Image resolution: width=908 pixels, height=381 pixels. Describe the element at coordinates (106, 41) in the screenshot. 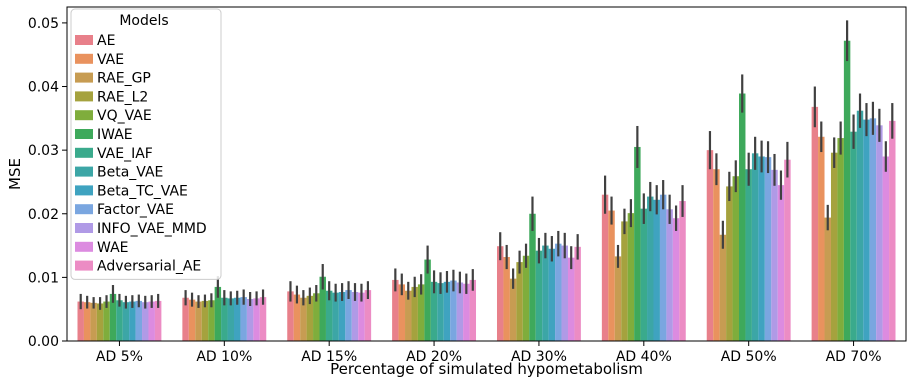

I see `legend-label-AE: AE` at that location.